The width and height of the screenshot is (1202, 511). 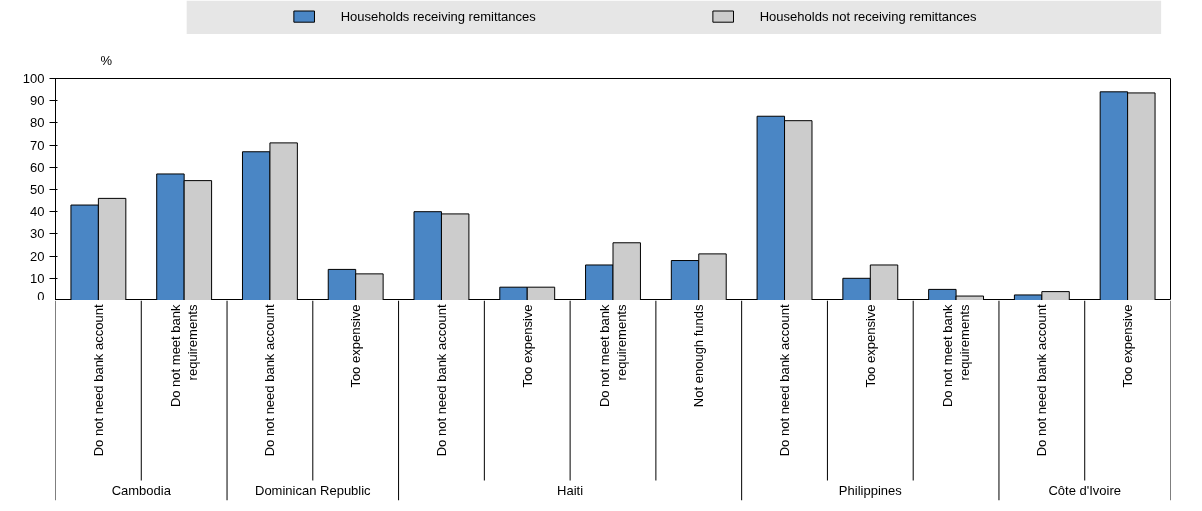 I want to click on y-tick-label: 10, so click(x=37, y=278).